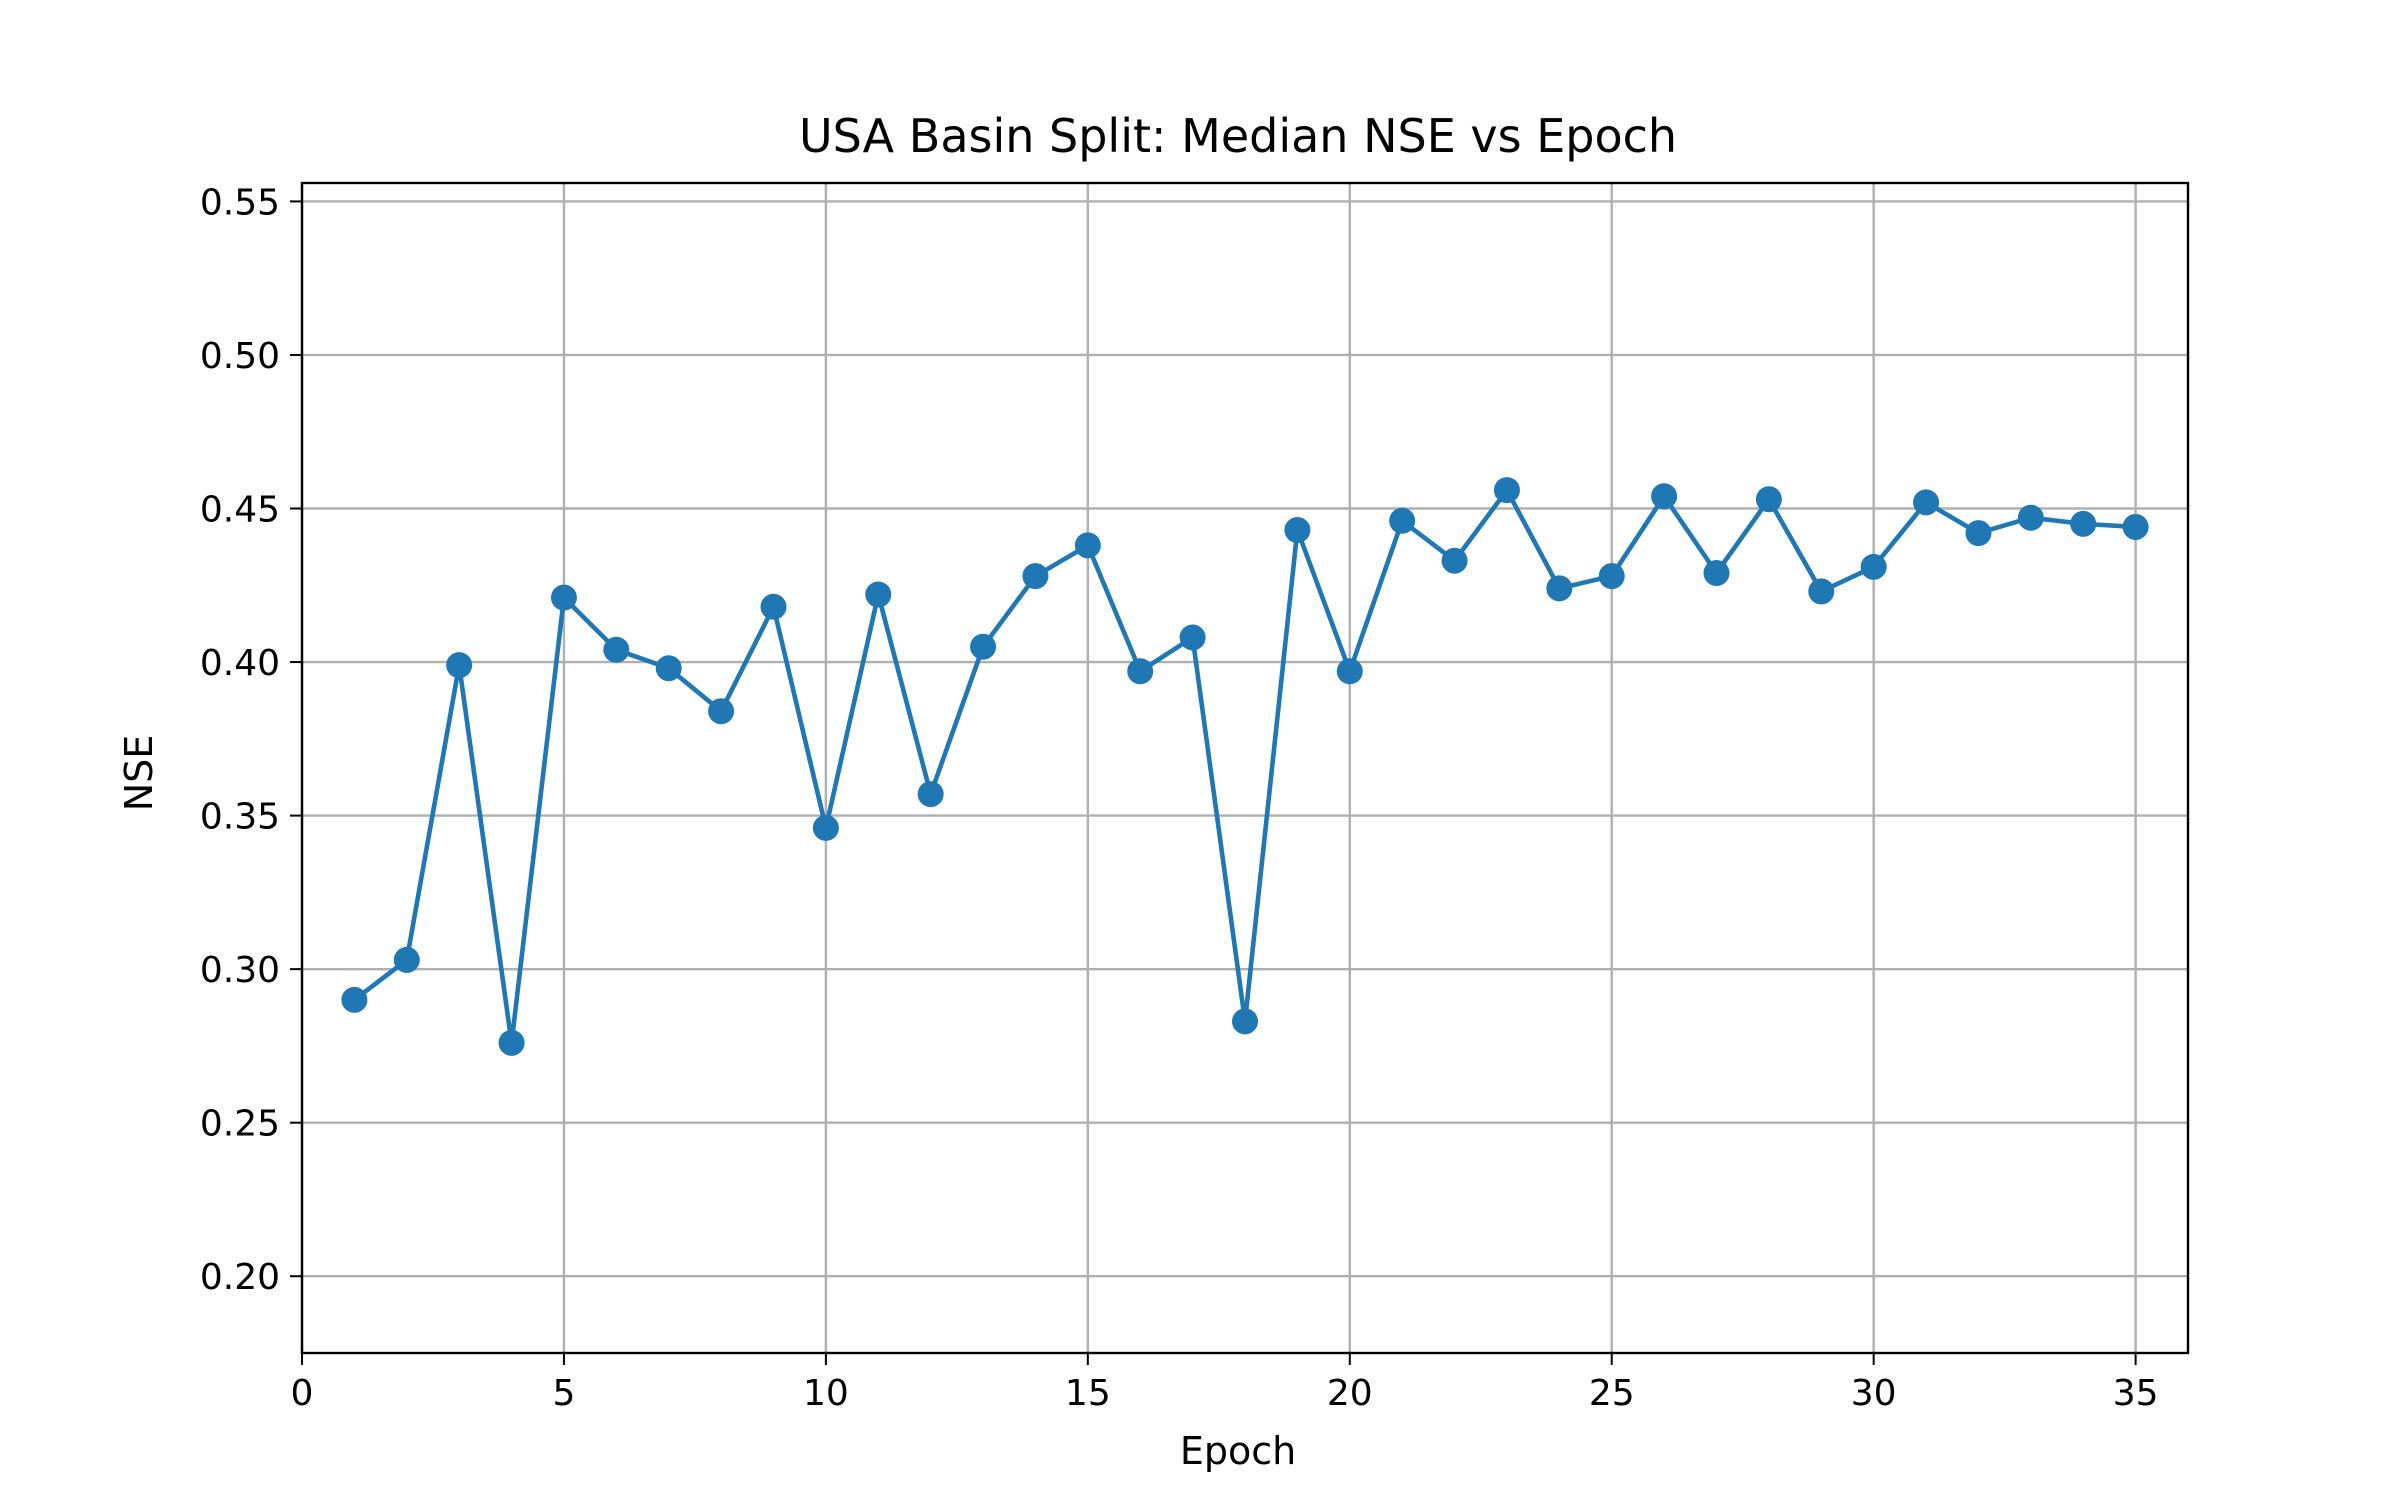 The width and height of the screenshot is (2400, 1500). Describe the element at coordinates (139, 773) in the screenshot. I see `y-axis-label: NSE` at that location.